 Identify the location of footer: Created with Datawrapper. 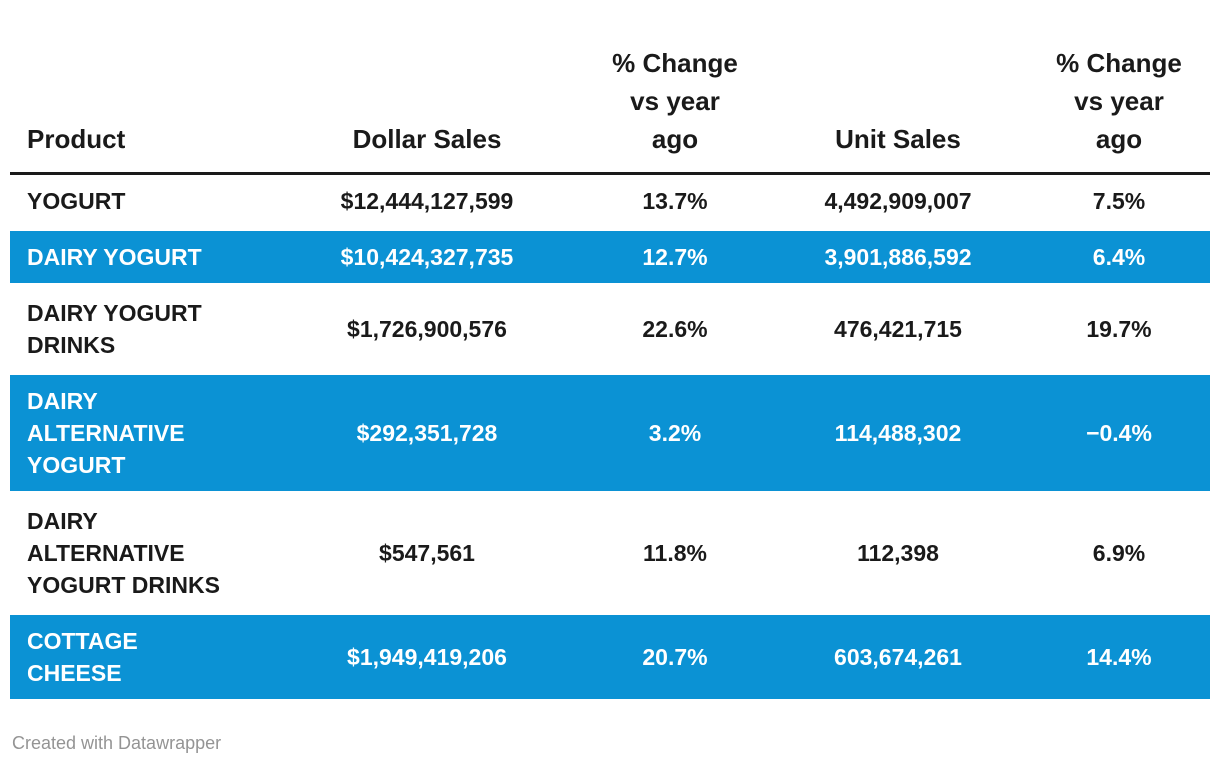
(611, 743).